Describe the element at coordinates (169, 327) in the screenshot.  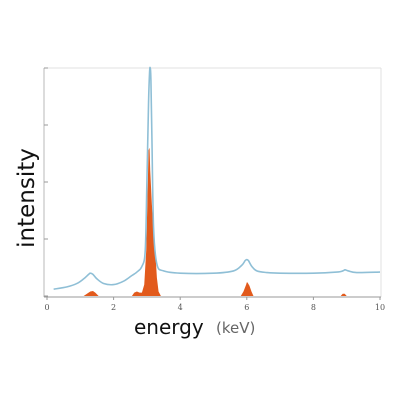
I see `x-axis-title: energy` at that location.